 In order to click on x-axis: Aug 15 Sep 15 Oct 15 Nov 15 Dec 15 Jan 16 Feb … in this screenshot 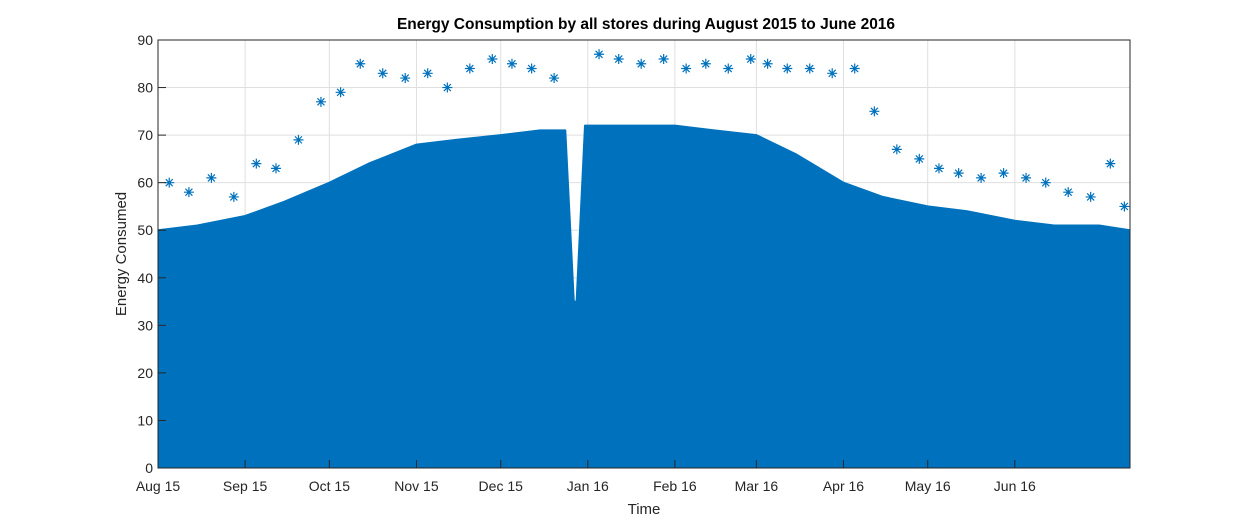, I will do `click(586, 477)`.